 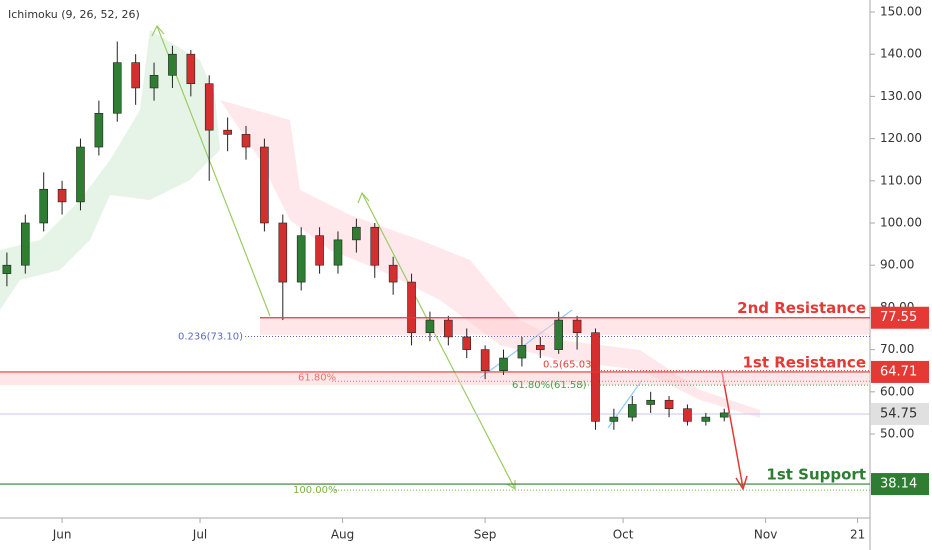 I want to click on fib-label: 61.80%(61.58), so click(x=549, y=385).